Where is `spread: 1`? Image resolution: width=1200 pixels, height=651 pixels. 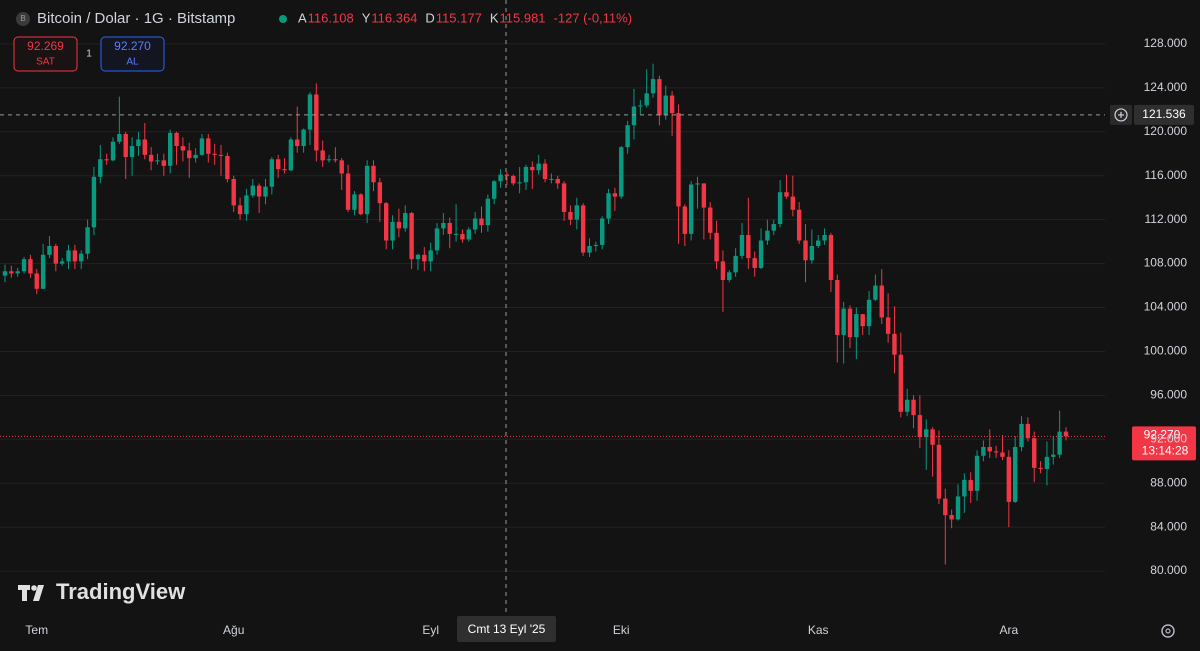
spread: 1 is located at coordinates (89, 54).